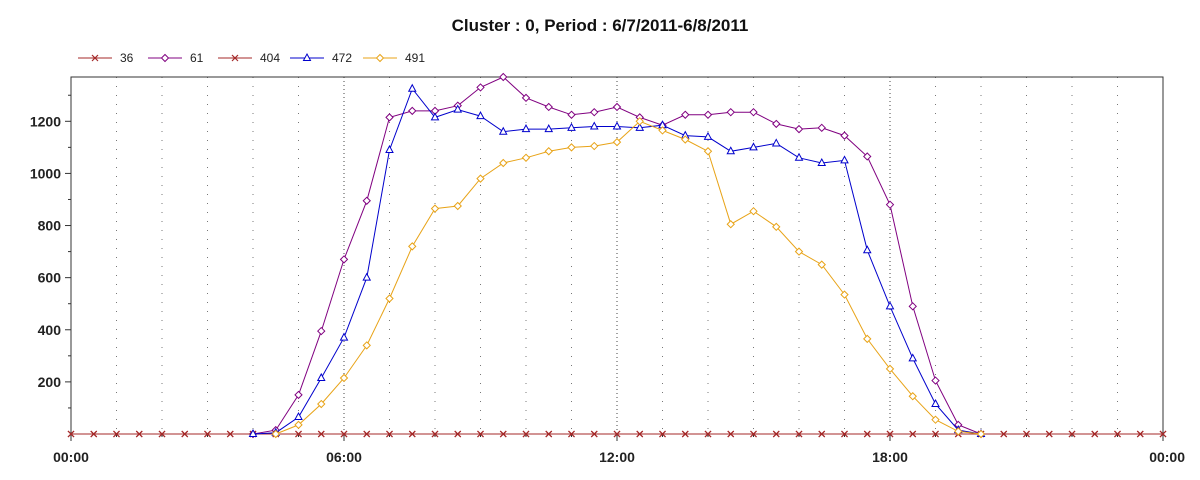  Describe the element at coordinates (50, 226) in the screenshot. I see `y-tick-label: 800` at that location.